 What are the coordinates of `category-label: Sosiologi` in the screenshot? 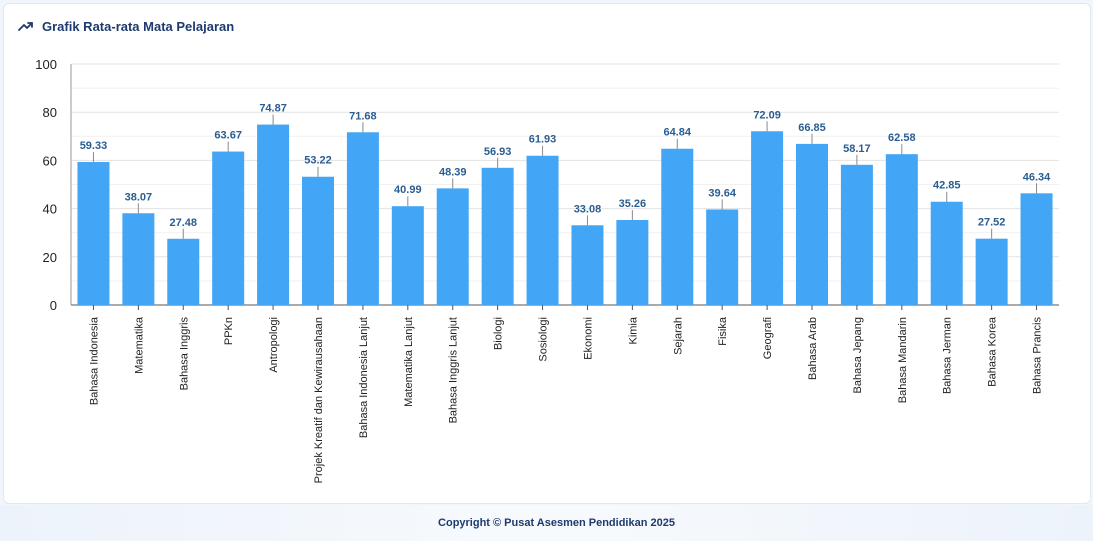 It's located at (544, 339).